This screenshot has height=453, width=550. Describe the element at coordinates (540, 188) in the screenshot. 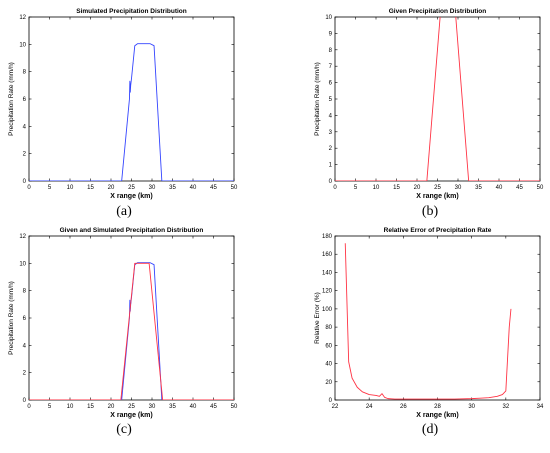

I see `x-tick-label-b: 50` at that location.